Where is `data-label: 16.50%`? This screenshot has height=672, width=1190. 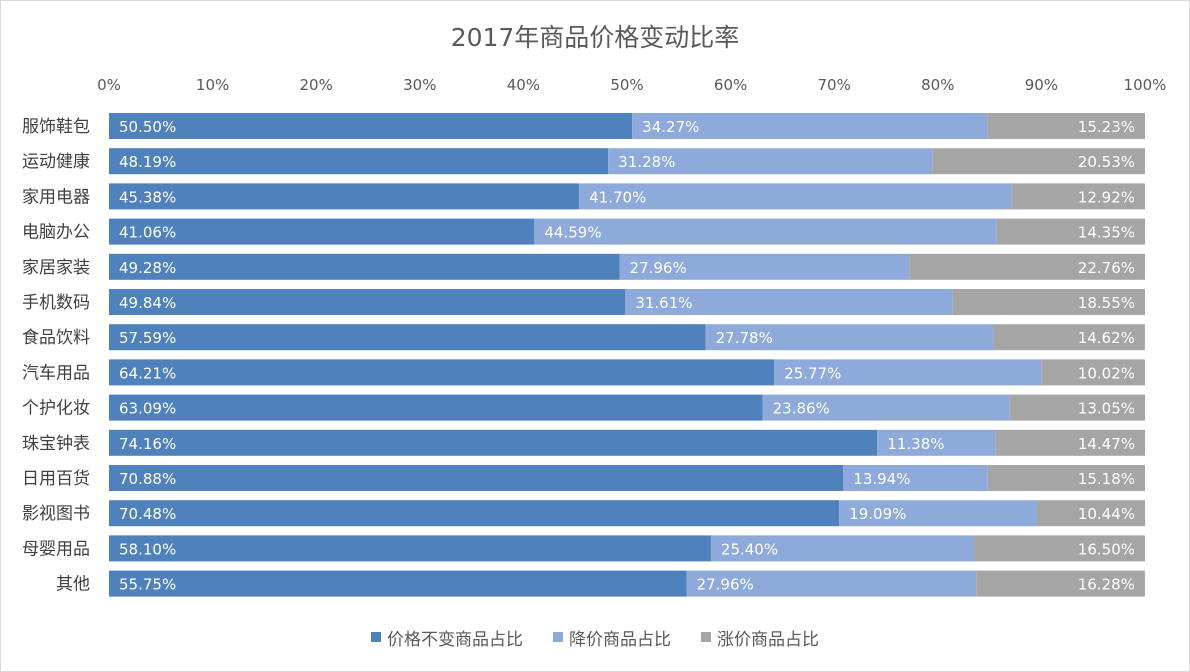 data-label: 16.50% is located at coordinates (1106, 549).